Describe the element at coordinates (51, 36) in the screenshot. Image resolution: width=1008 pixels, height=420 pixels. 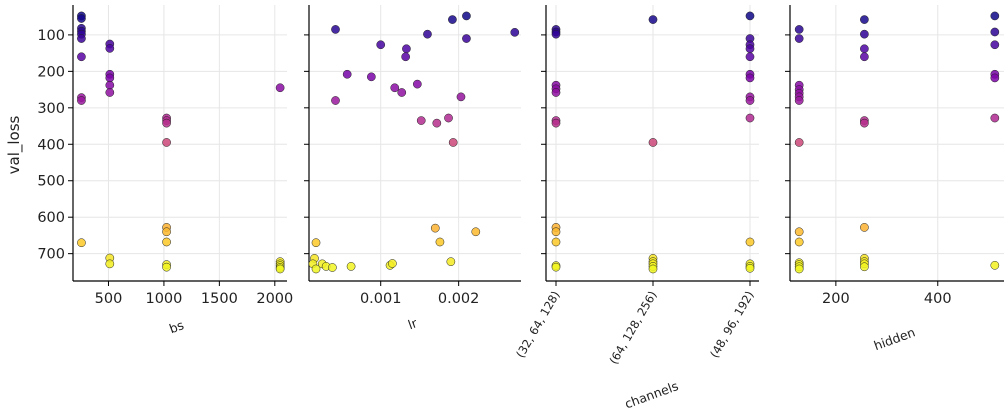
I see `y-tick-label: 100` at that location.